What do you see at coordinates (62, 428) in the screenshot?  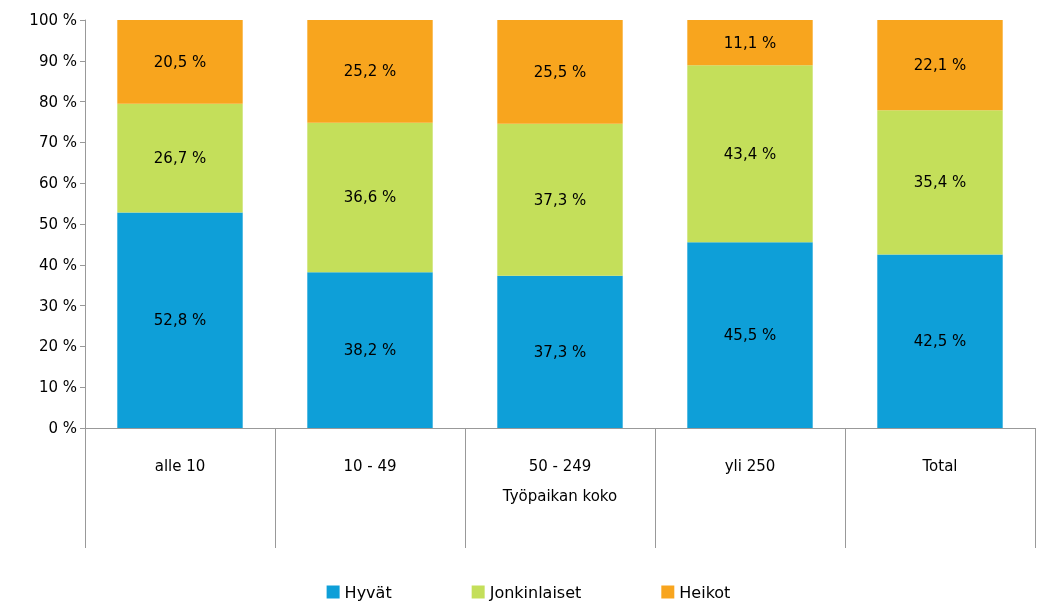 I see `y-tick-label: 0 %` at bounding box center [62, 428].